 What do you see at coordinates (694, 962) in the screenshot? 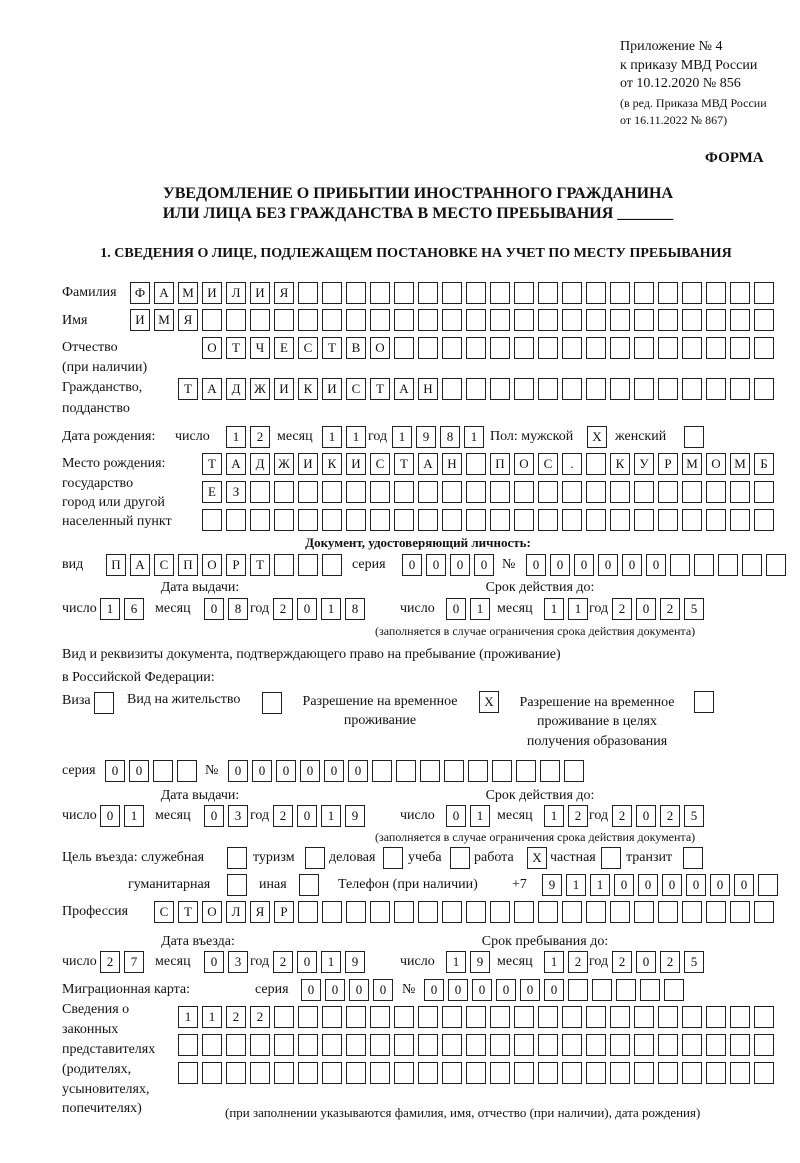
I see `char-cell: 5` at bounding box center [694, 962].